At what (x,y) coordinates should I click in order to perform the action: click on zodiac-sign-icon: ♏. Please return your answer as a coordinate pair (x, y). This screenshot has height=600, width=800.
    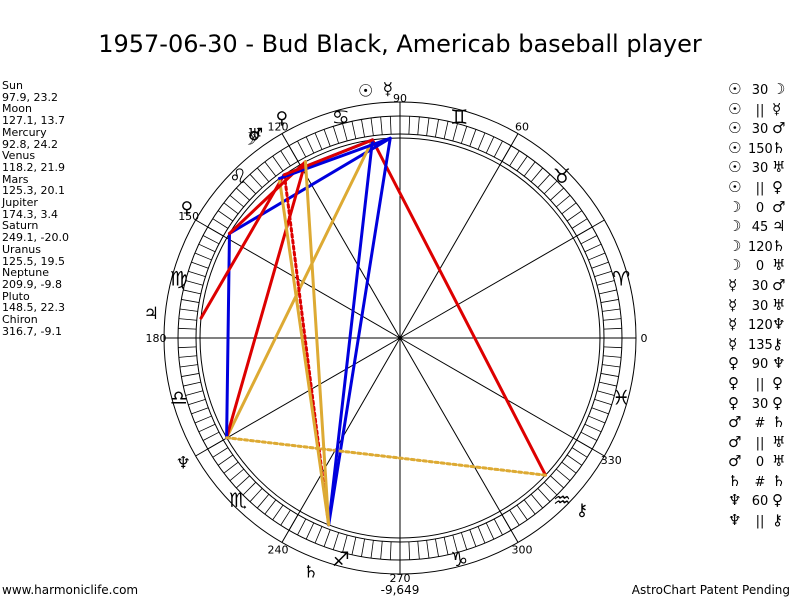
    Looking at the image, I should click on (238, 500).